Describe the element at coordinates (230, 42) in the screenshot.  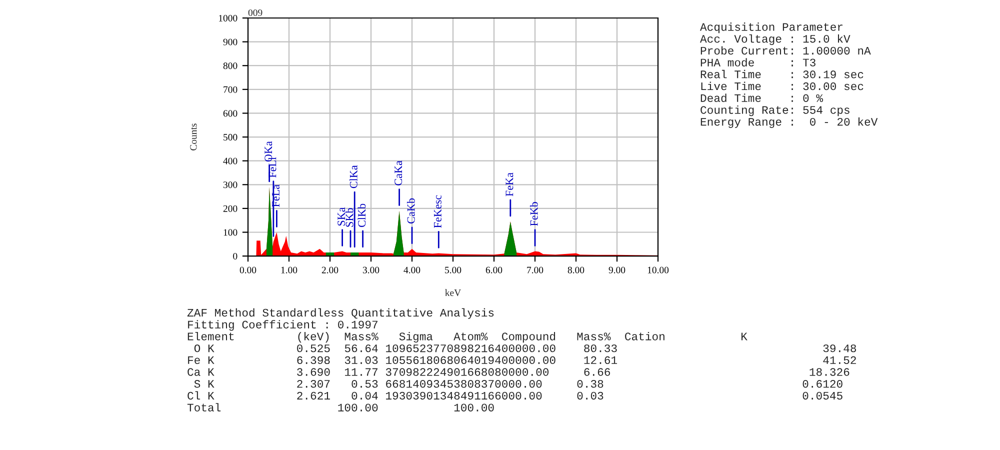
I see `y-tick-label: 900` at that location.